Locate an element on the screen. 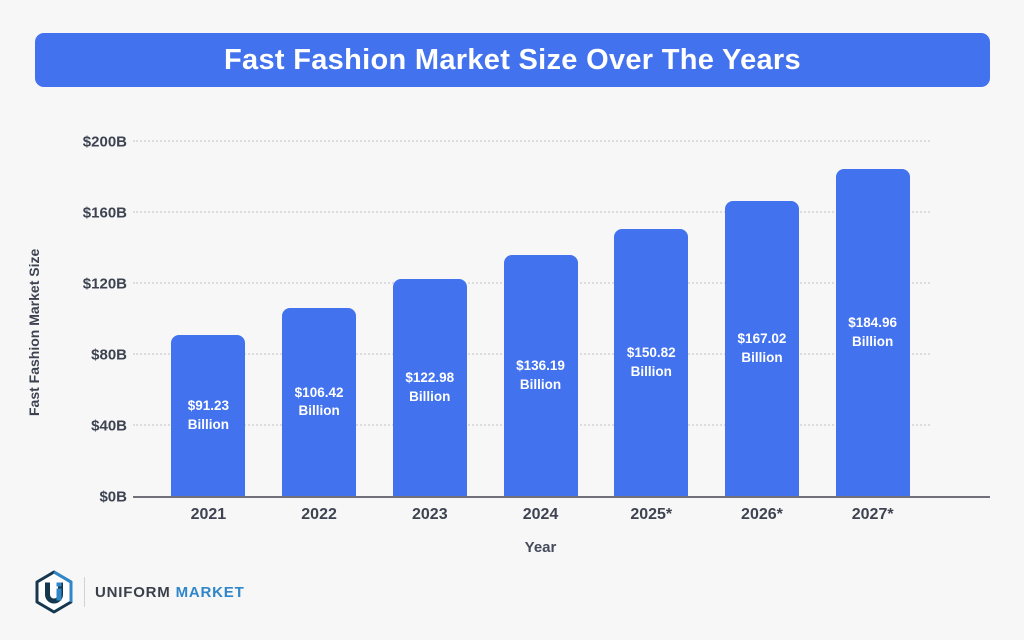  uniform-market-logo: UNIFORM MARKET is located at coordinates (139, 592).